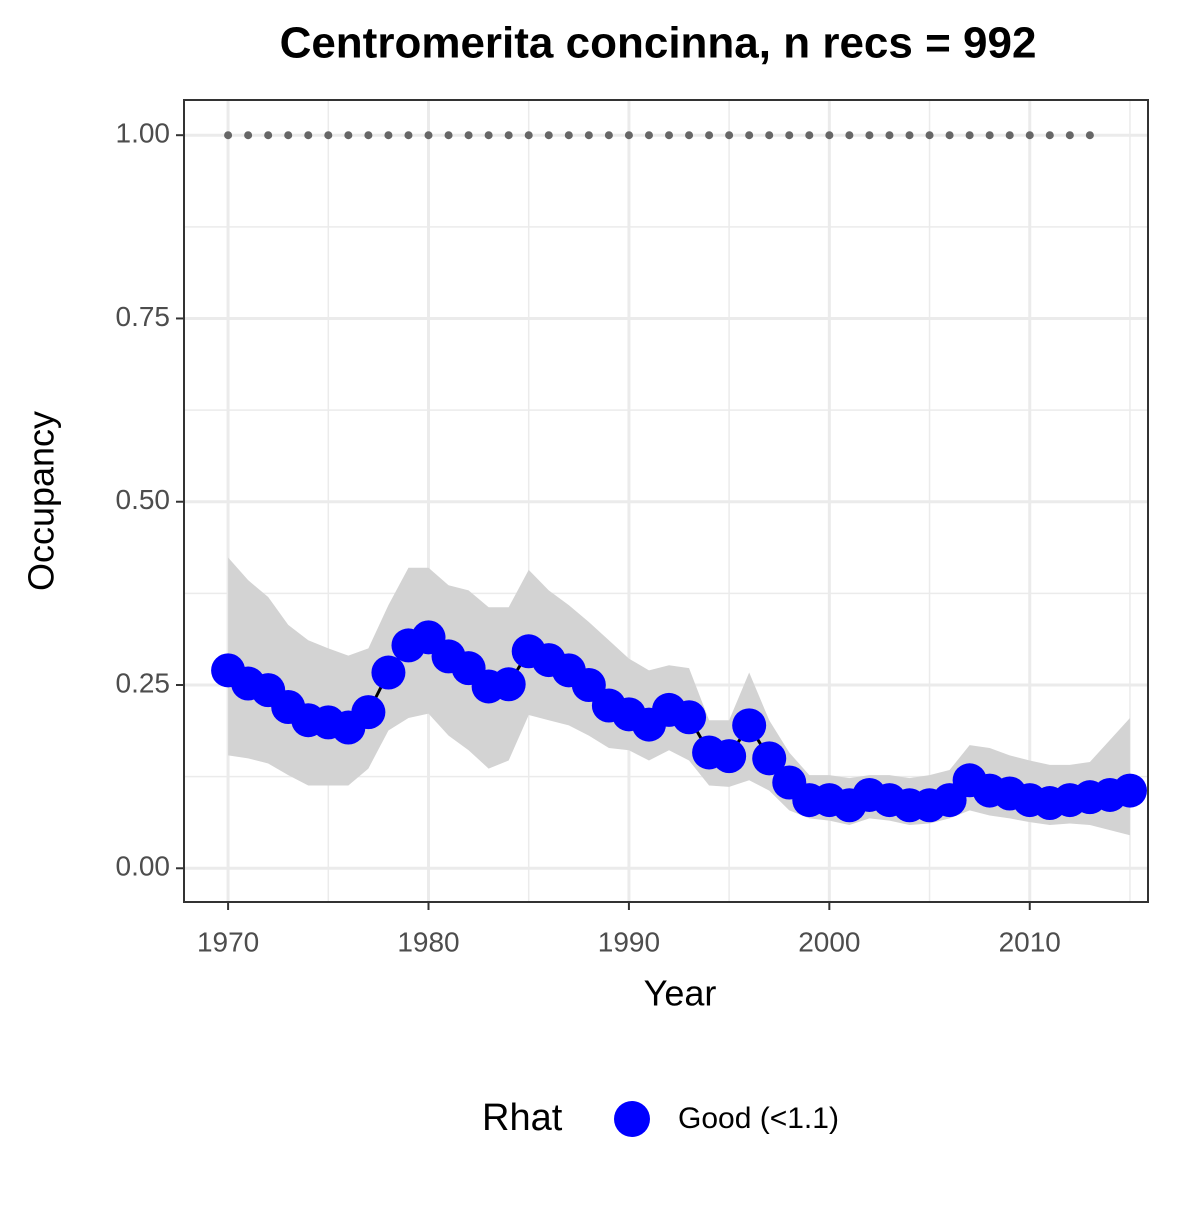 Image resolution: width=1200 pixels, height=1205 pixels. Describe the element at coordinates (632, 1119) in the screenshot. I see `legend-swatch` at that location.